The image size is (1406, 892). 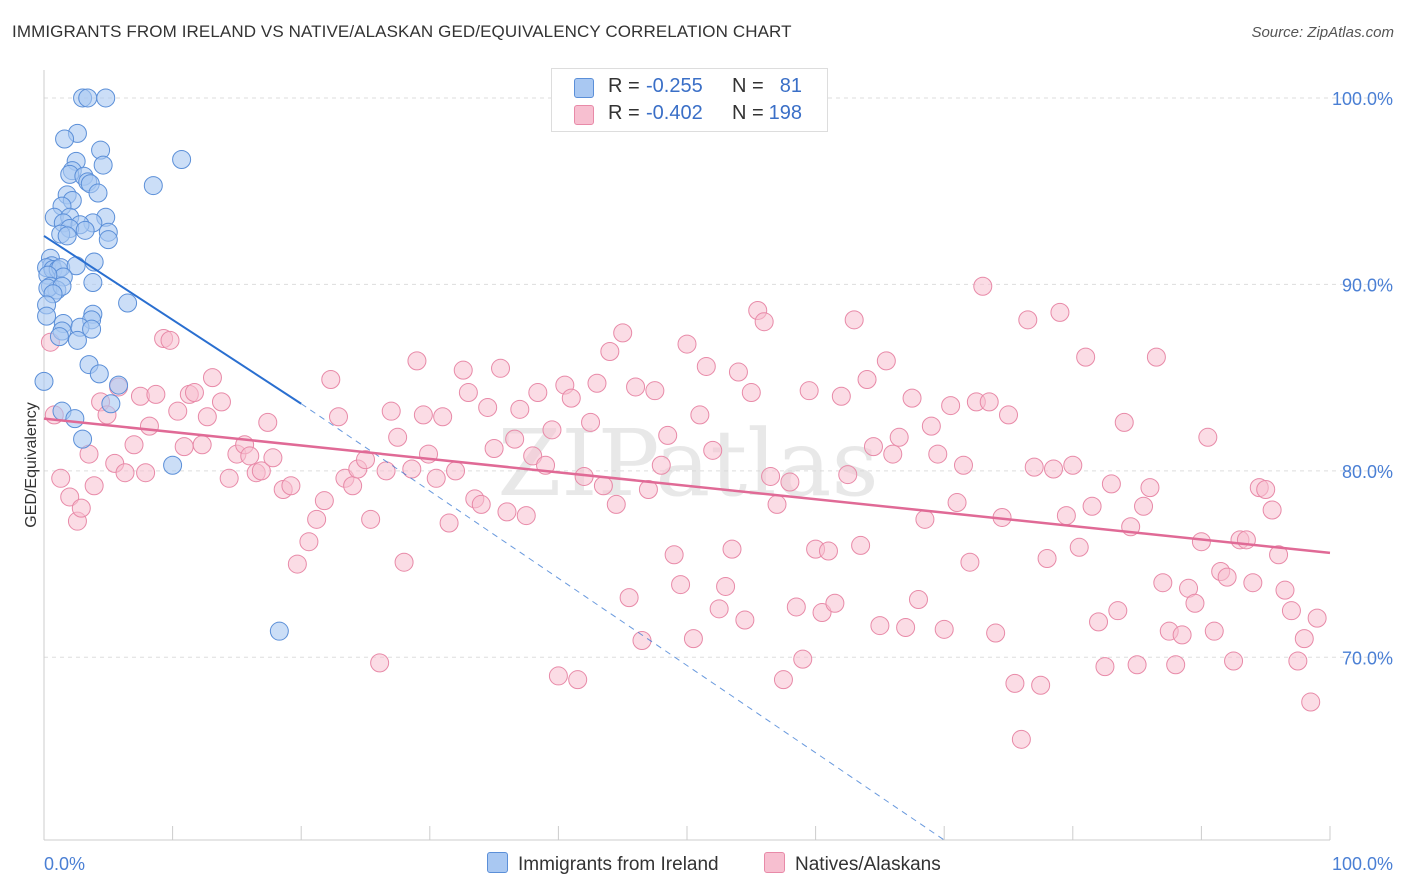 What do you see at coordinates (790, 86) in the screenshot?
I see `legend-n-value: 81` at bounding box center [790, 86].